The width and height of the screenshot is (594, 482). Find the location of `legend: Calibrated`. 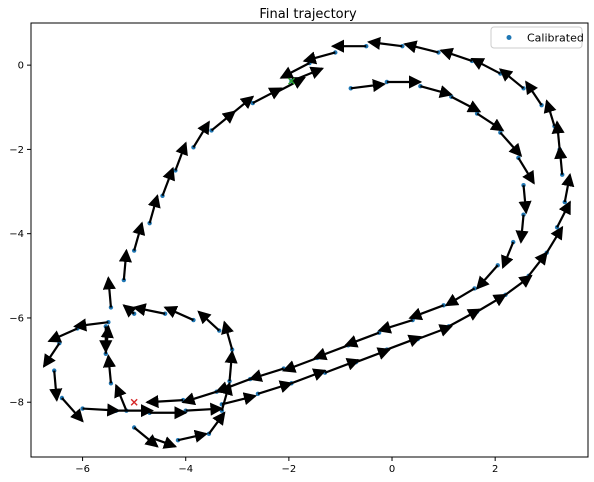

legend: Calibrated is located at coordinates (537, 37).